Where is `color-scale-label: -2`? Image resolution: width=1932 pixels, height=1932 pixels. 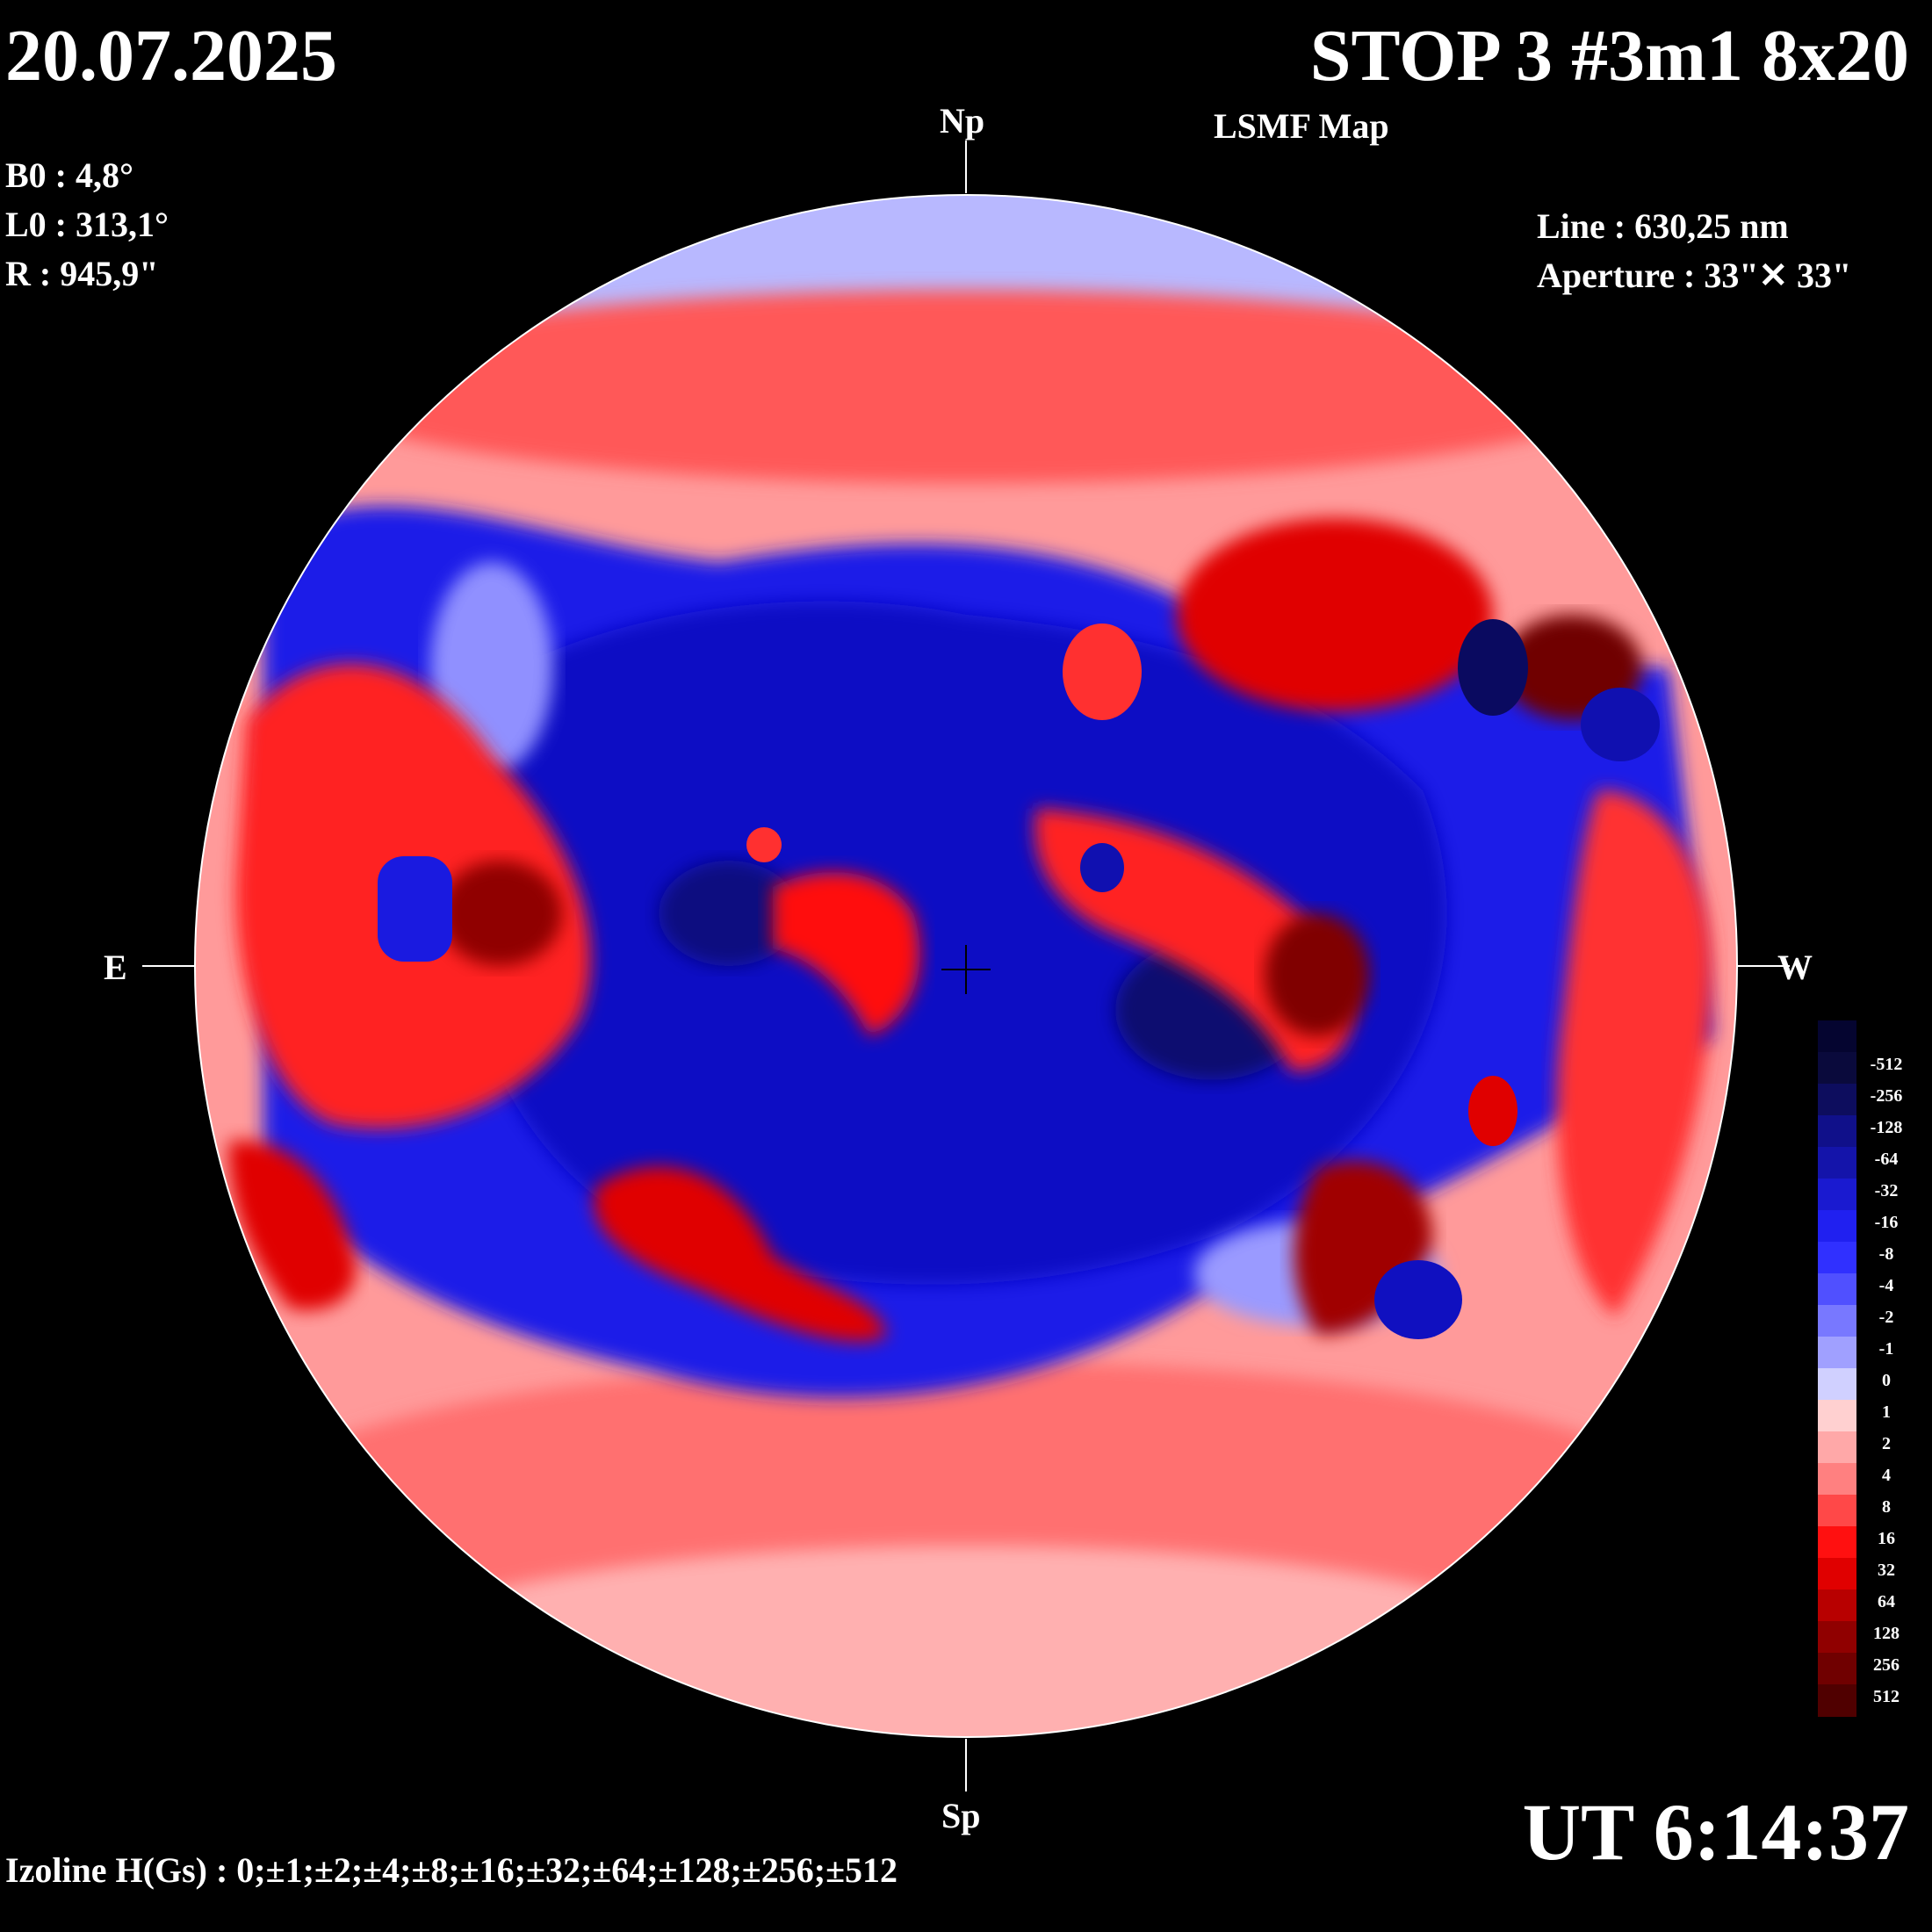 color-scale-label: -2 is located at coordinates (1886, 1318).